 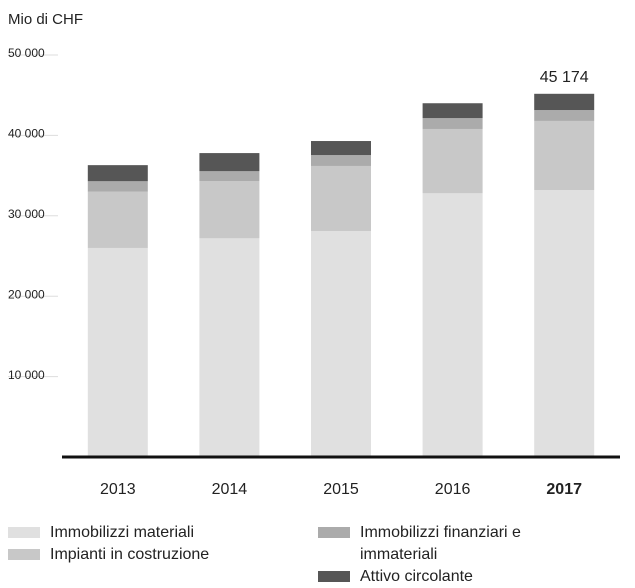 I want to click on legend-item: Immobilizzi materiali, so click(x=101, y=533).